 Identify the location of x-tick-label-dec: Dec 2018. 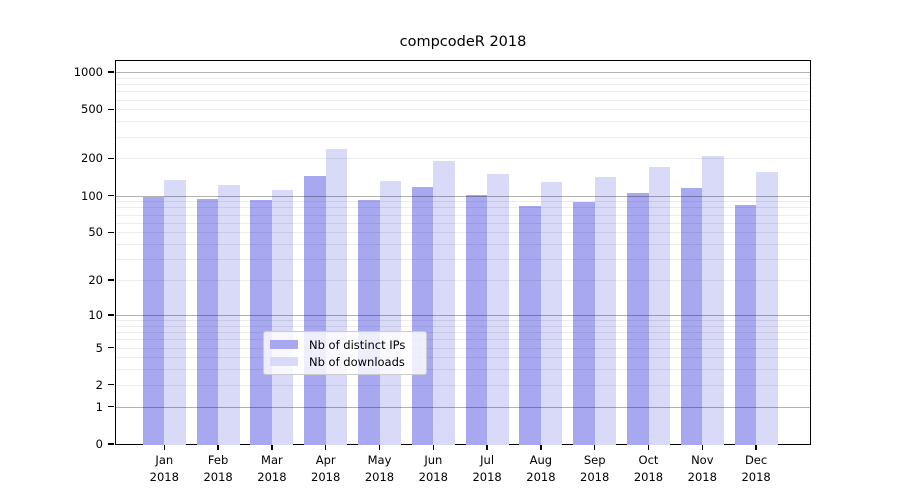
(756, 468).